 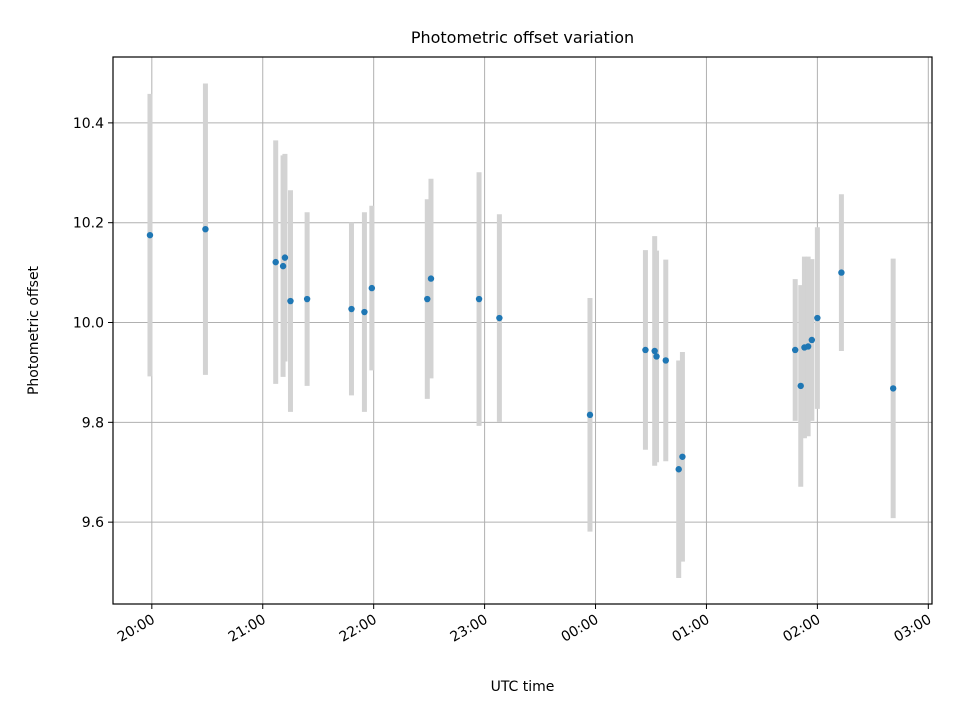 What do you see at coordinates (88, 324) in the screenshot?
I see `y-tick-label: 10.0` at bounding box center [88, 324].